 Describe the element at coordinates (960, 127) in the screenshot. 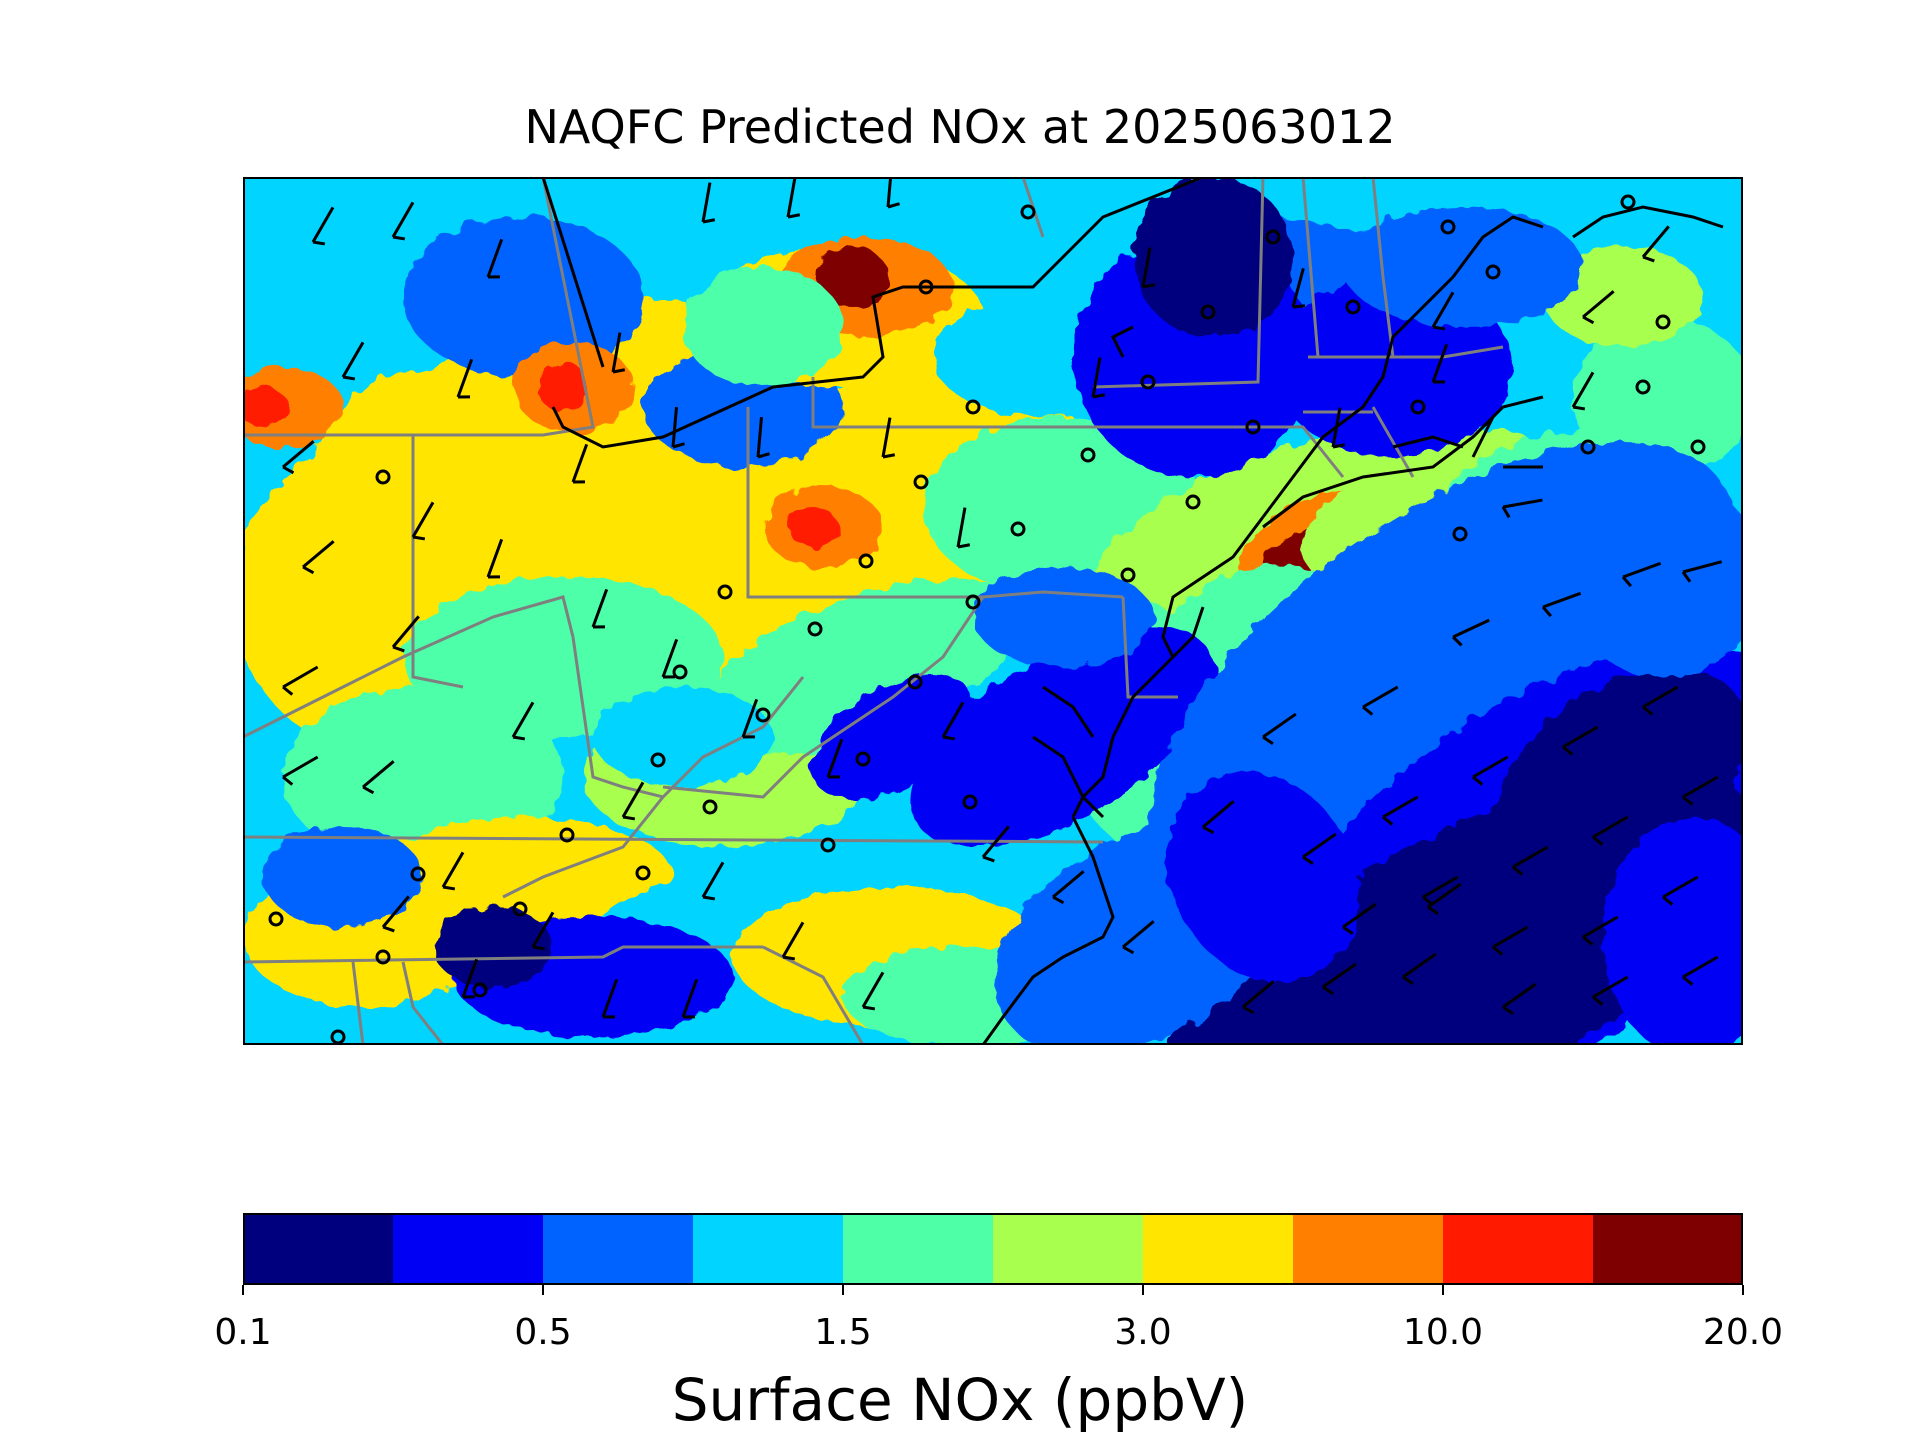

I see `page-title: NAQFC Predicted NOx at 2025063012` at that location.